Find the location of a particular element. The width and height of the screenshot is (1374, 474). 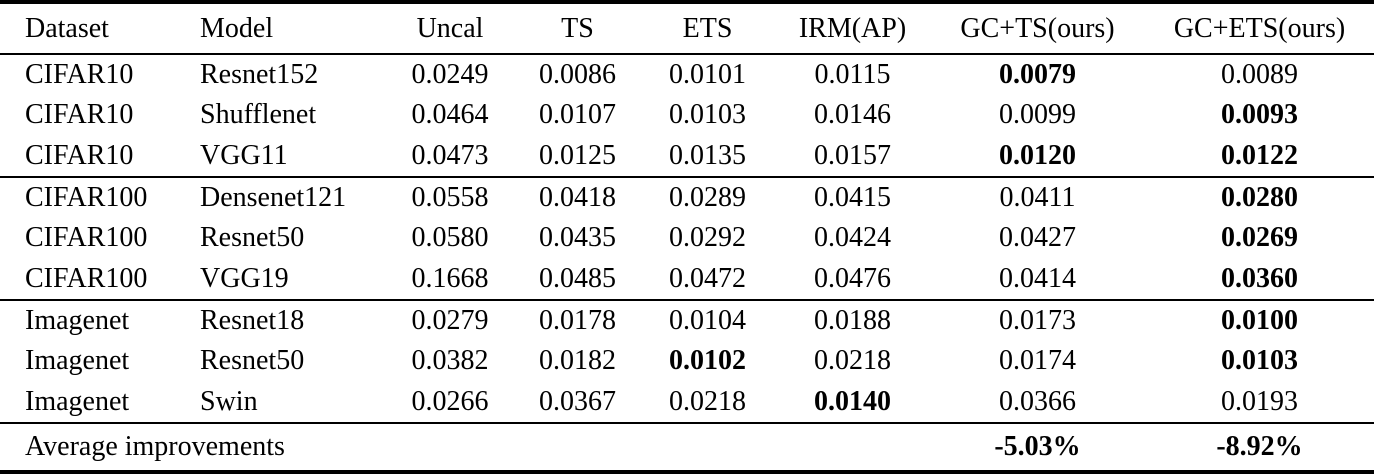

cell-ts: 0.0435 is located at coordinates (577, 238).